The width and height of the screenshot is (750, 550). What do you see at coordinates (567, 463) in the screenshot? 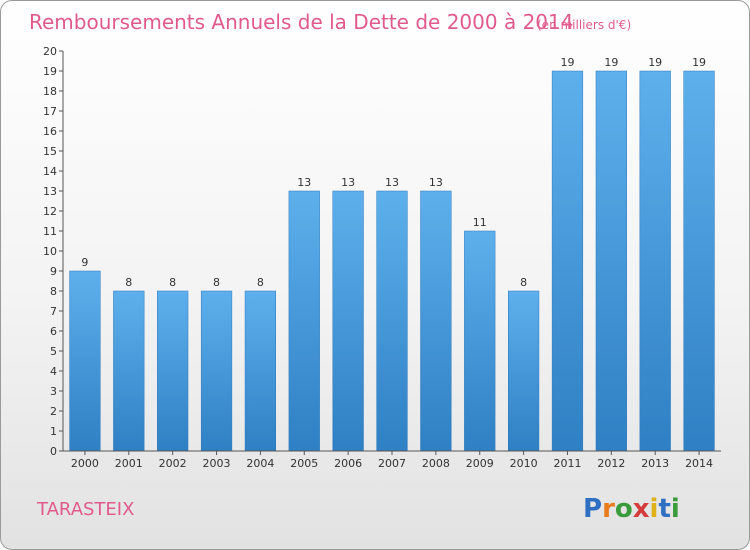
I see `x-tick-label-2011: 2011` at bounding box center [567, 463].